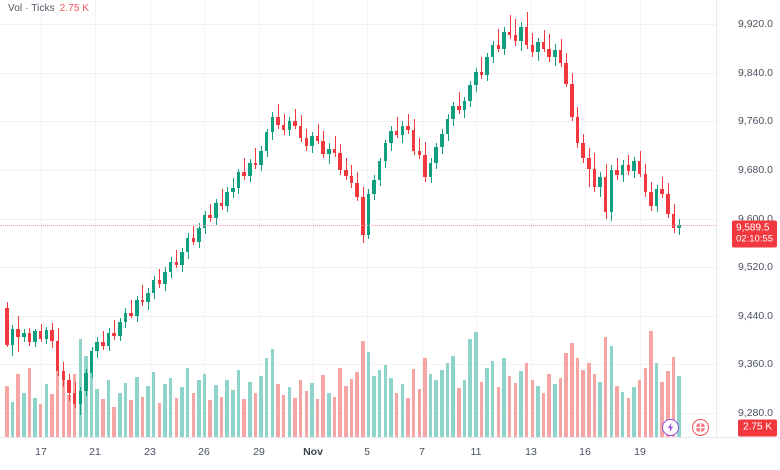 This screenshot has height=470, width=780. I want to click on time-axis-tick: 16, so click(585, 452).